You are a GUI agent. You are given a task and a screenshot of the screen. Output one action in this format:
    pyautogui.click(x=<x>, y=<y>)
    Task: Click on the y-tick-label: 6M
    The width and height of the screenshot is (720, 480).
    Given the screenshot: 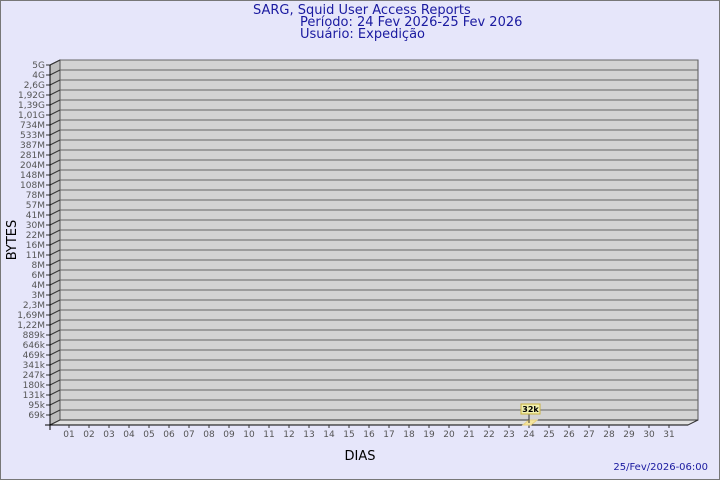 What is the action you would take?
    pyautogui.click(x=39, y=276)
    